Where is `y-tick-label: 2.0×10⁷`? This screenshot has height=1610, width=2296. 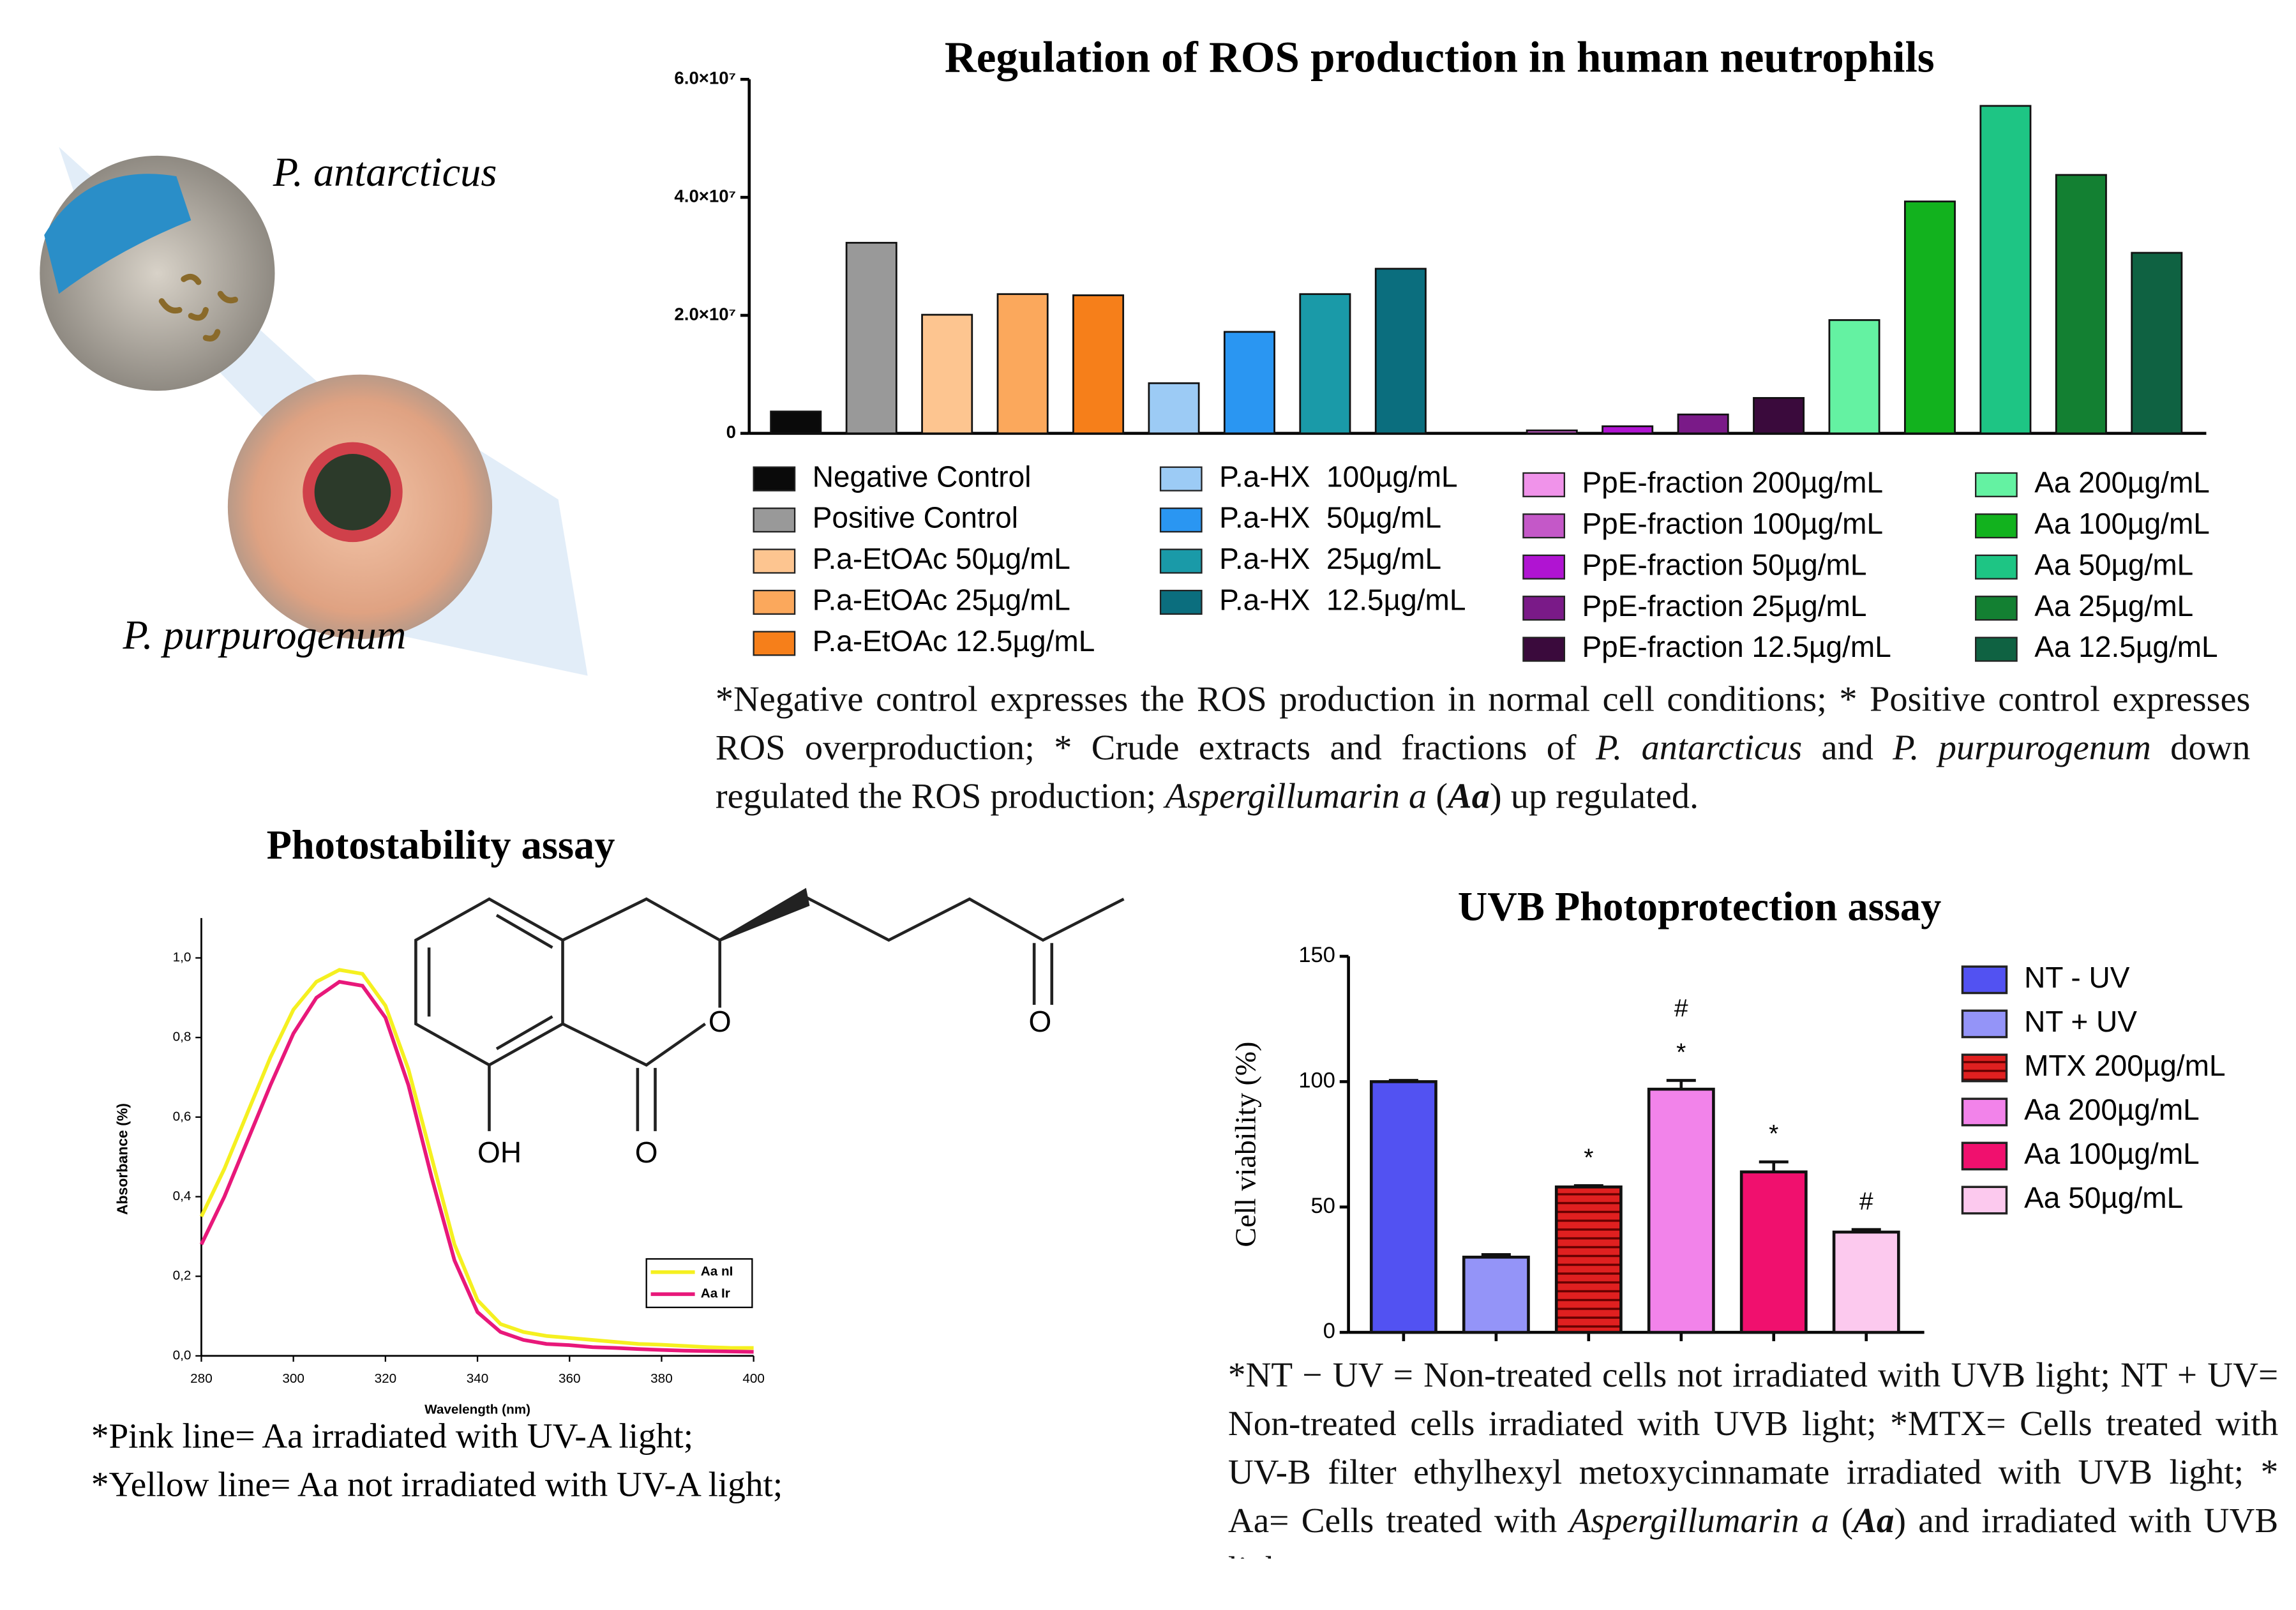 y-tick-label: 2.0×10⁷ is located at coordinates (705, 314).